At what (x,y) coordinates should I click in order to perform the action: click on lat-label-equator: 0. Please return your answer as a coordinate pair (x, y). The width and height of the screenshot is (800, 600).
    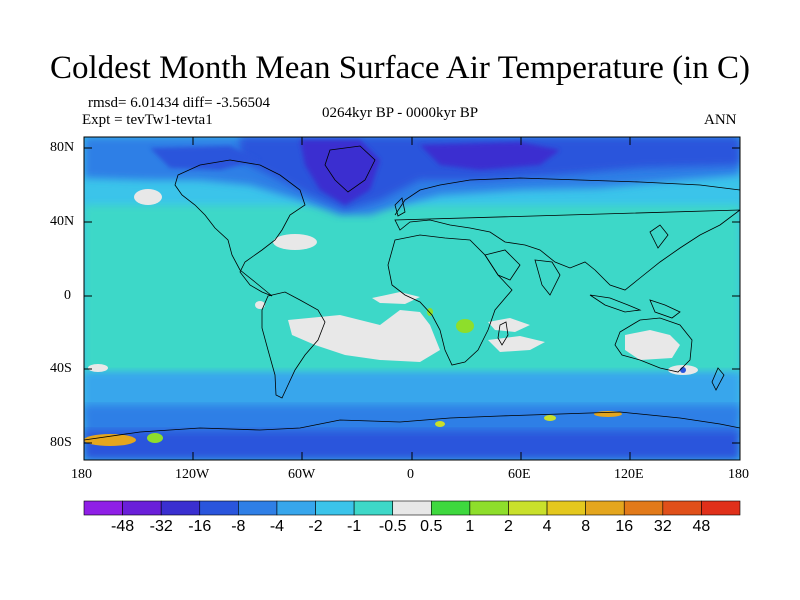
    Looking at the image, I should click on (67, 295).